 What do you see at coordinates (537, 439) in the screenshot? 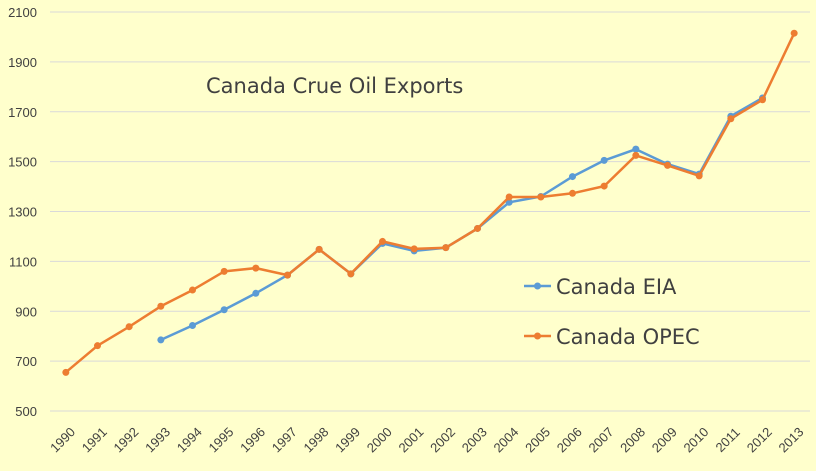
I see `x-tick-label: 2005` at bounding box center [537, 439].